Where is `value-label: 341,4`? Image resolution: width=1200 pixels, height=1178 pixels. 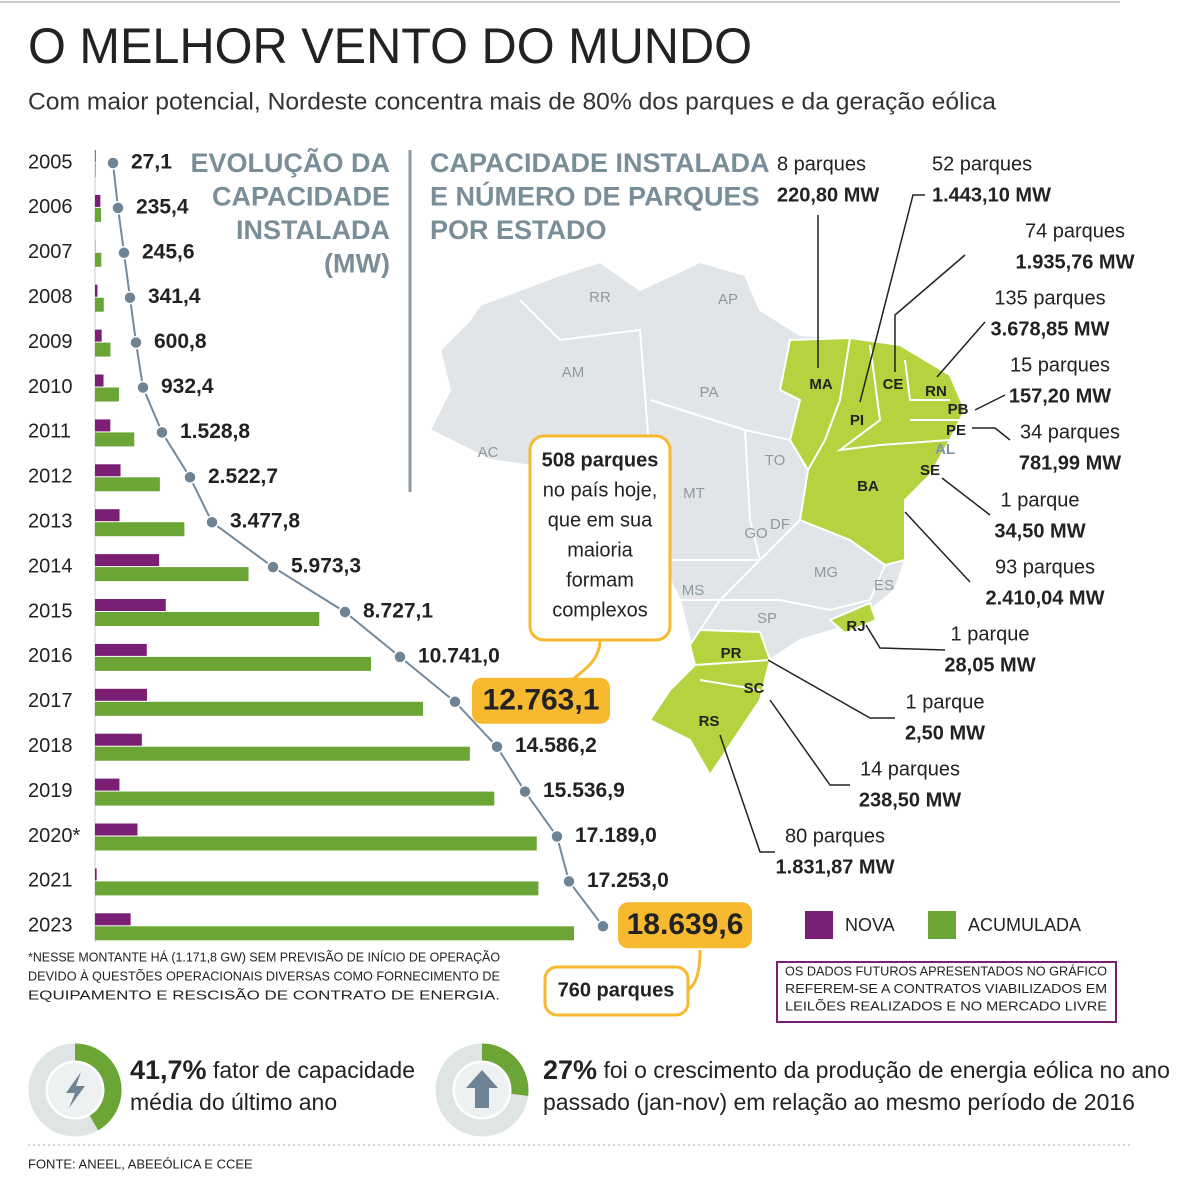
value-label: 341,4 is located at coordinates (174, 296).